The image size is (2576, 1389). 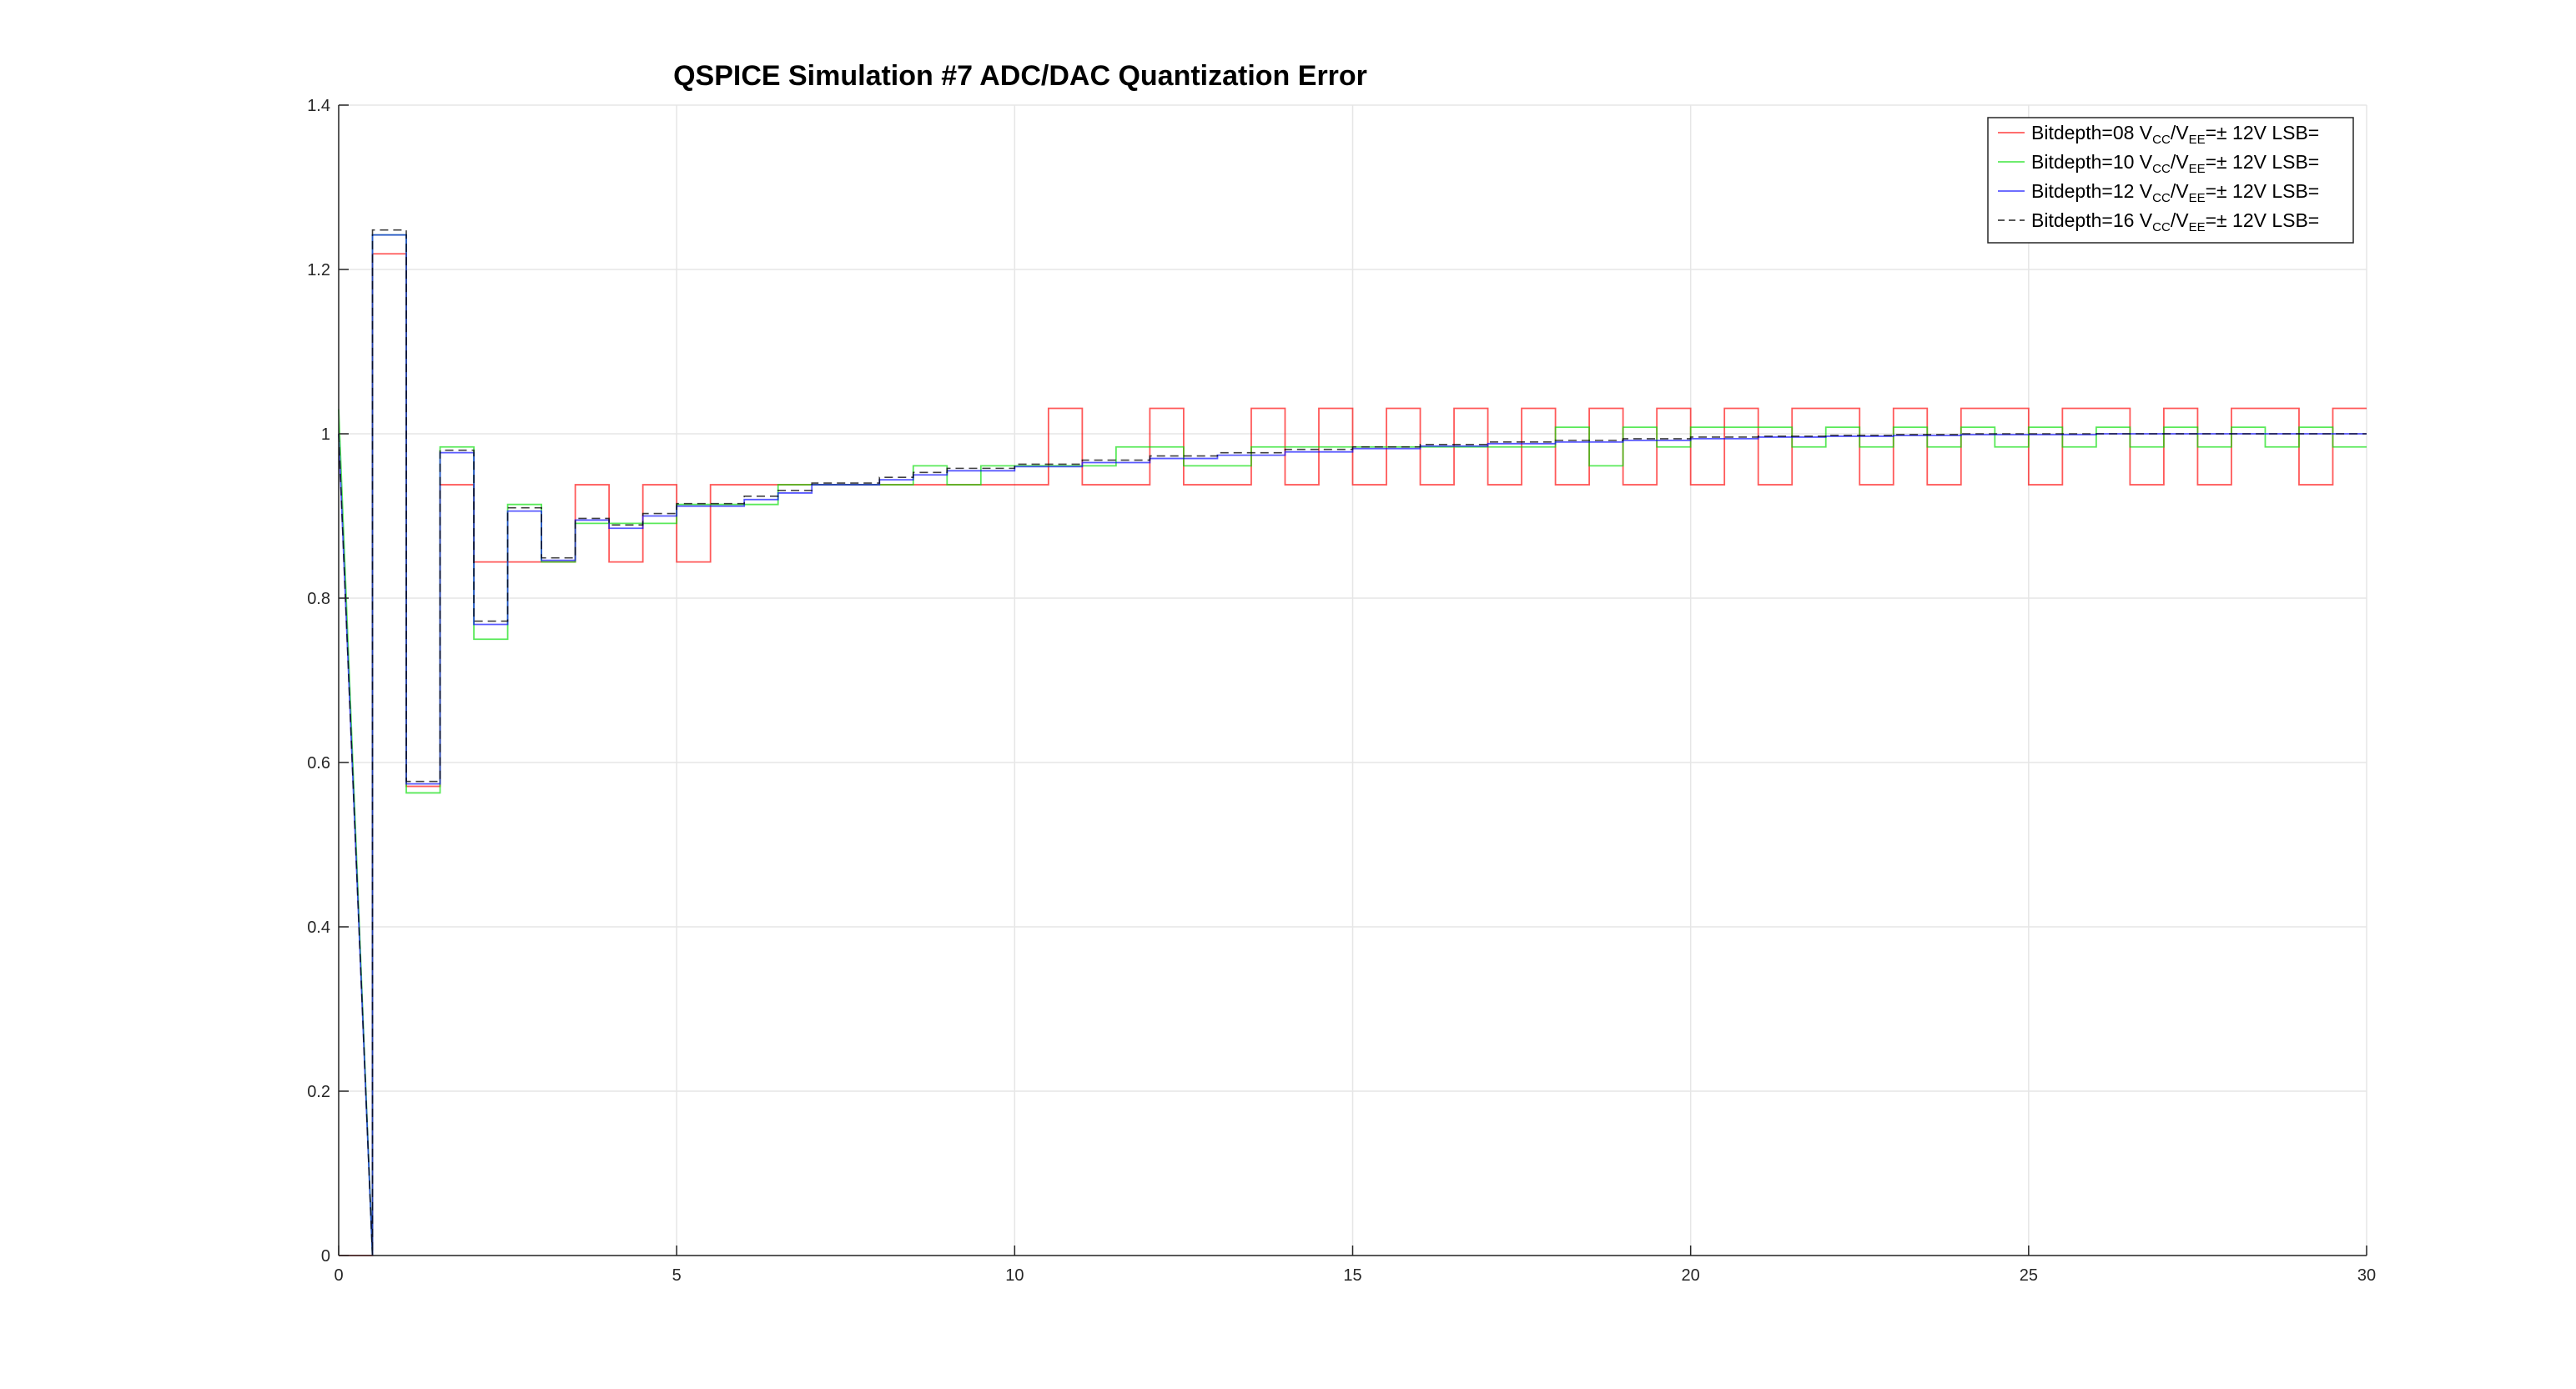 I want to click on x-tick-label: 25, so click(x=2029, y=1275).